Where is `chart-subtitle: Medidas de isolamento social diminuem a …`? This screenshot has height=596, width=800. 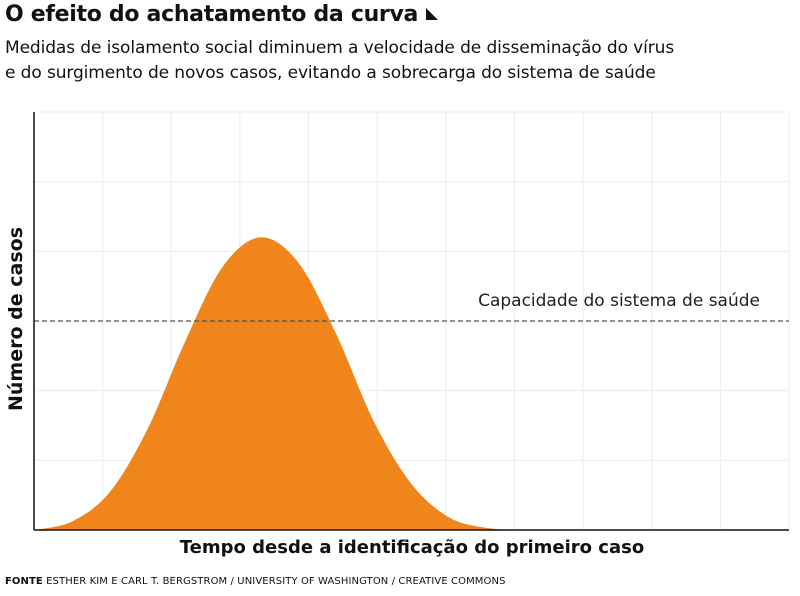 chart-subtitle: Medidas de isolamento social diminuem a … is located at coordinates (339, 61).